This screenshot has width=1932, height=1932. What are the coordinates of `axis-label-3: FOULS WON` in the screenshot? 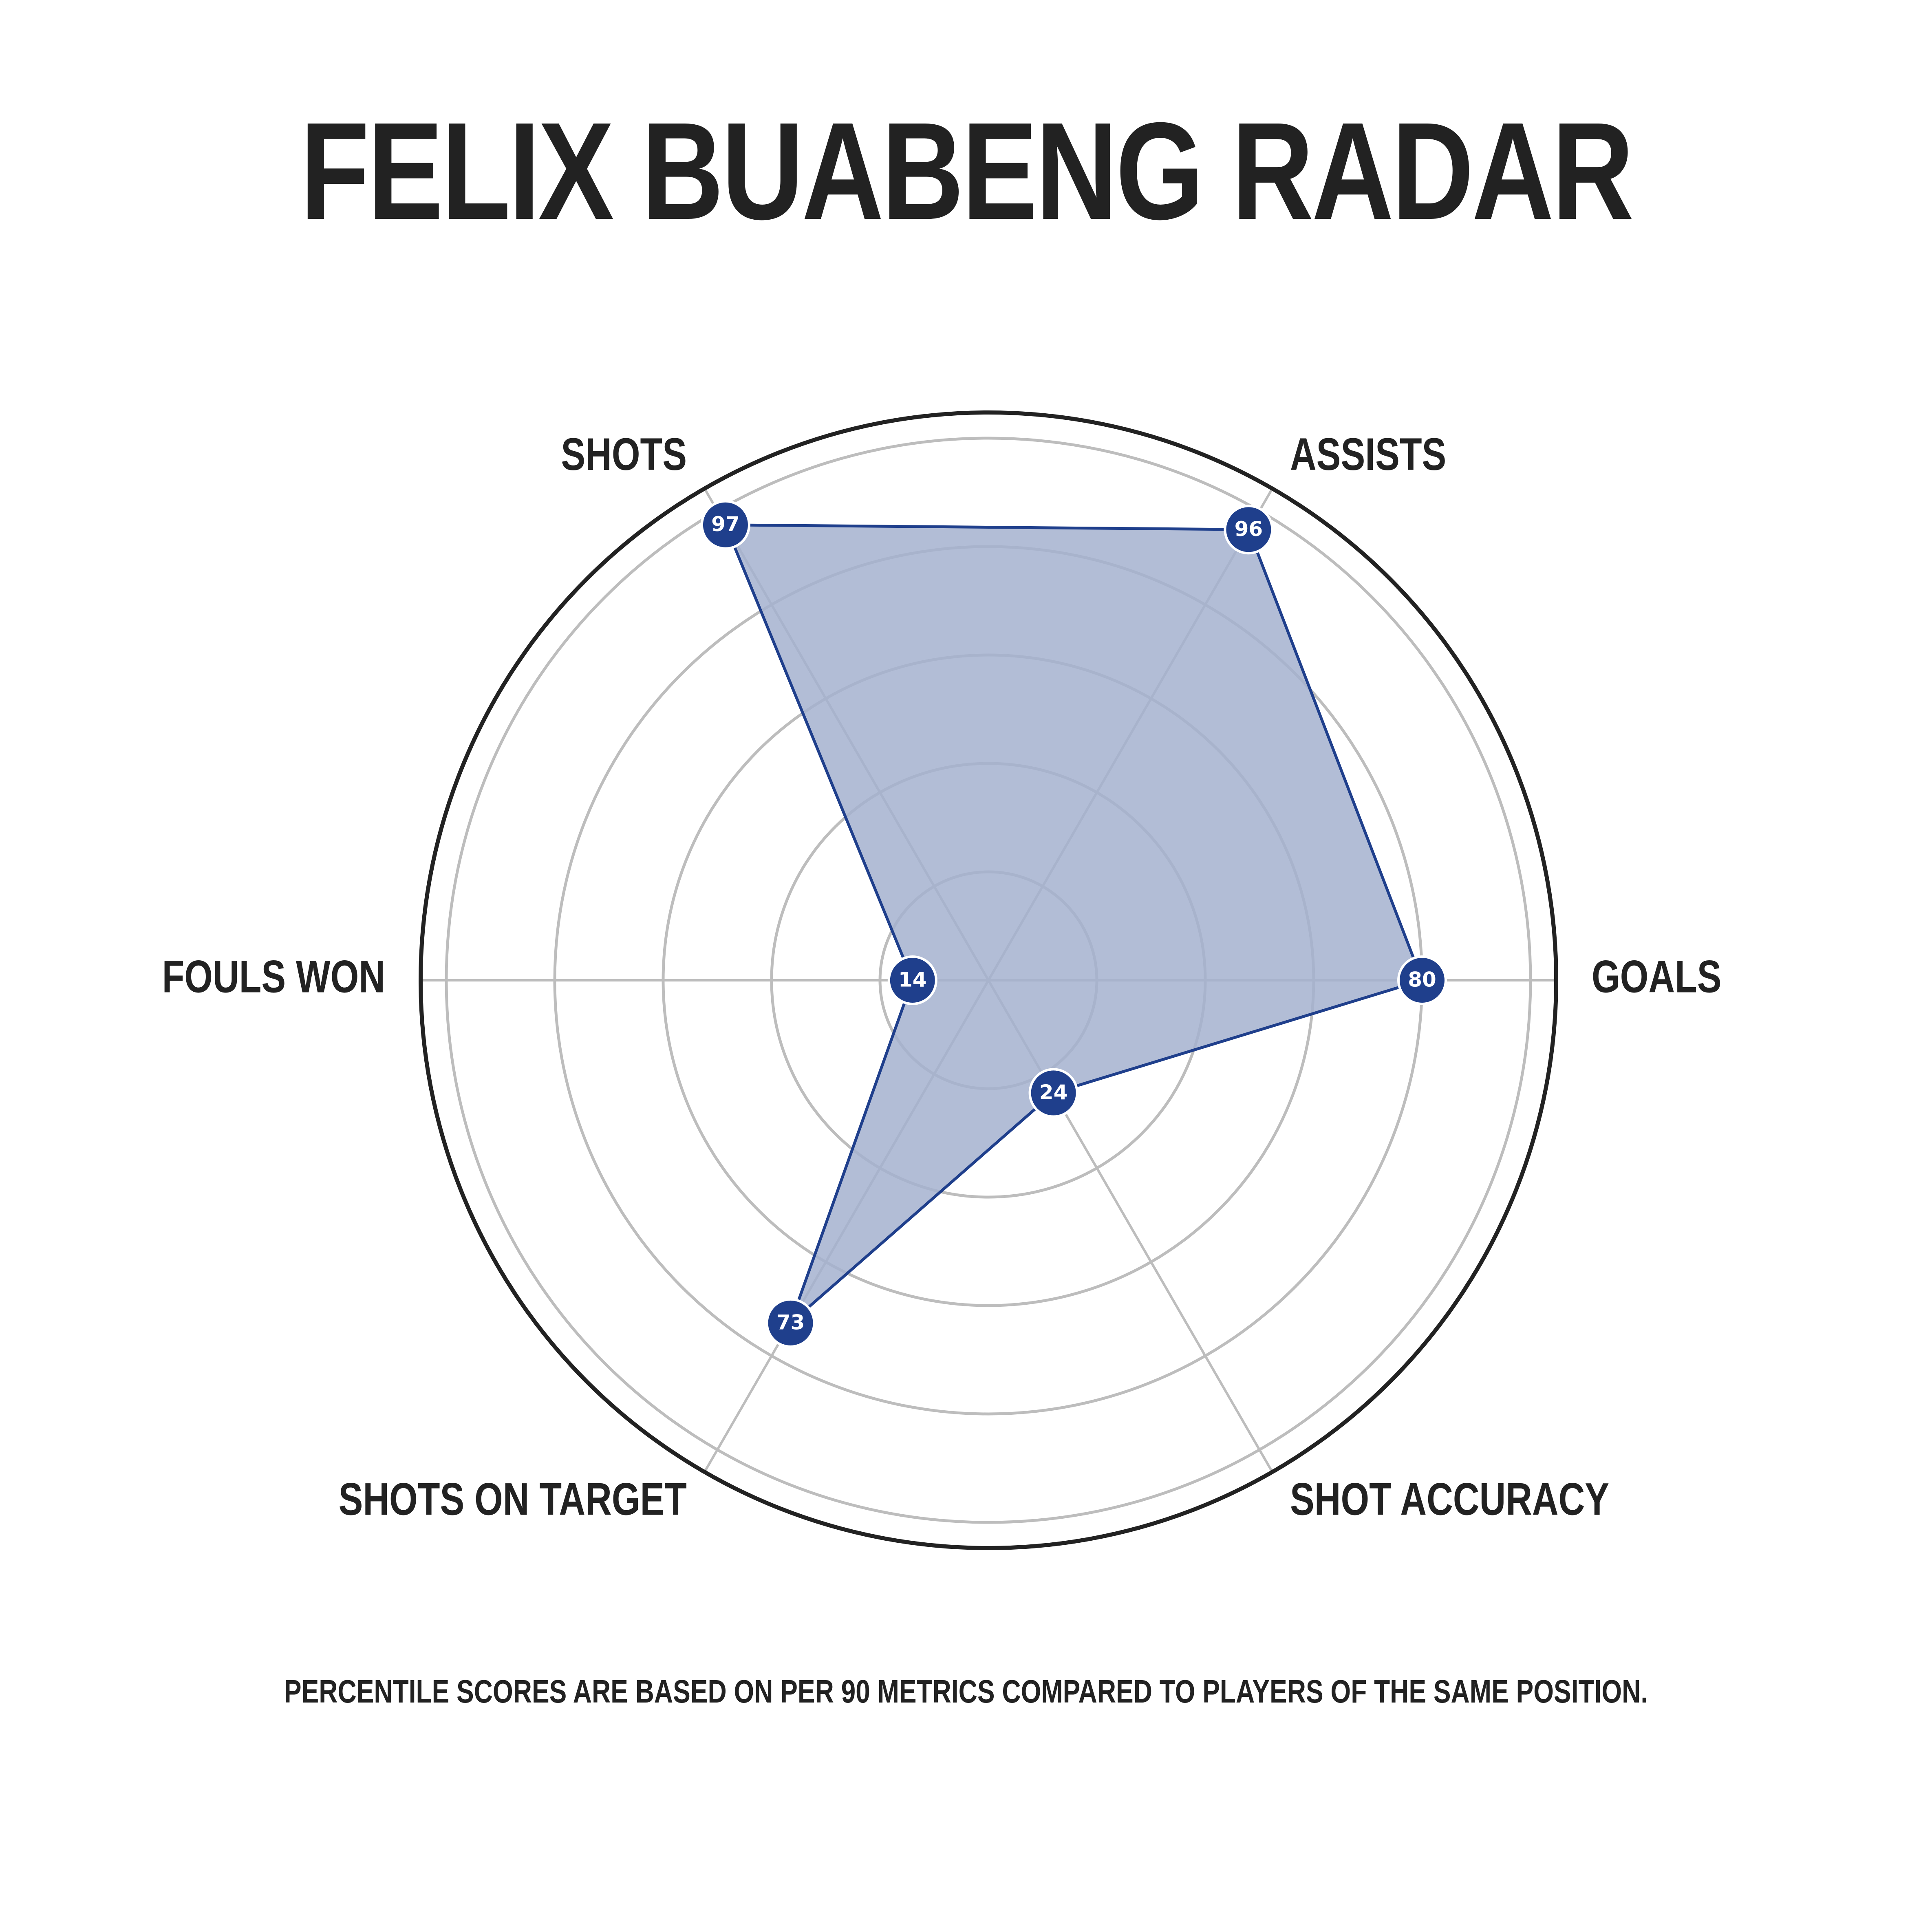 It's located at (273, 976).